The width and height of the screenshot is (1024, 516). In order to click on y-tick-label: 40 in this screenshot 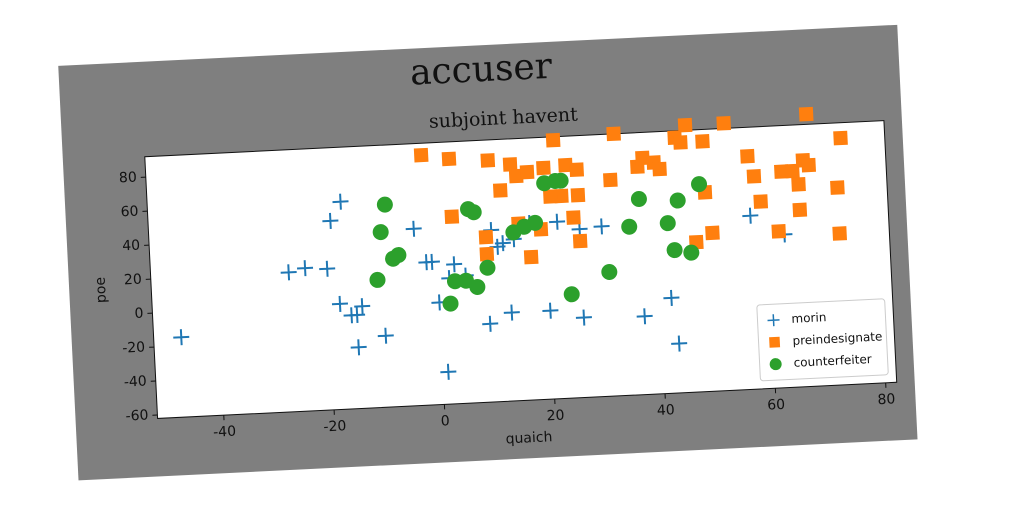, I will do `click(131, 246)`.